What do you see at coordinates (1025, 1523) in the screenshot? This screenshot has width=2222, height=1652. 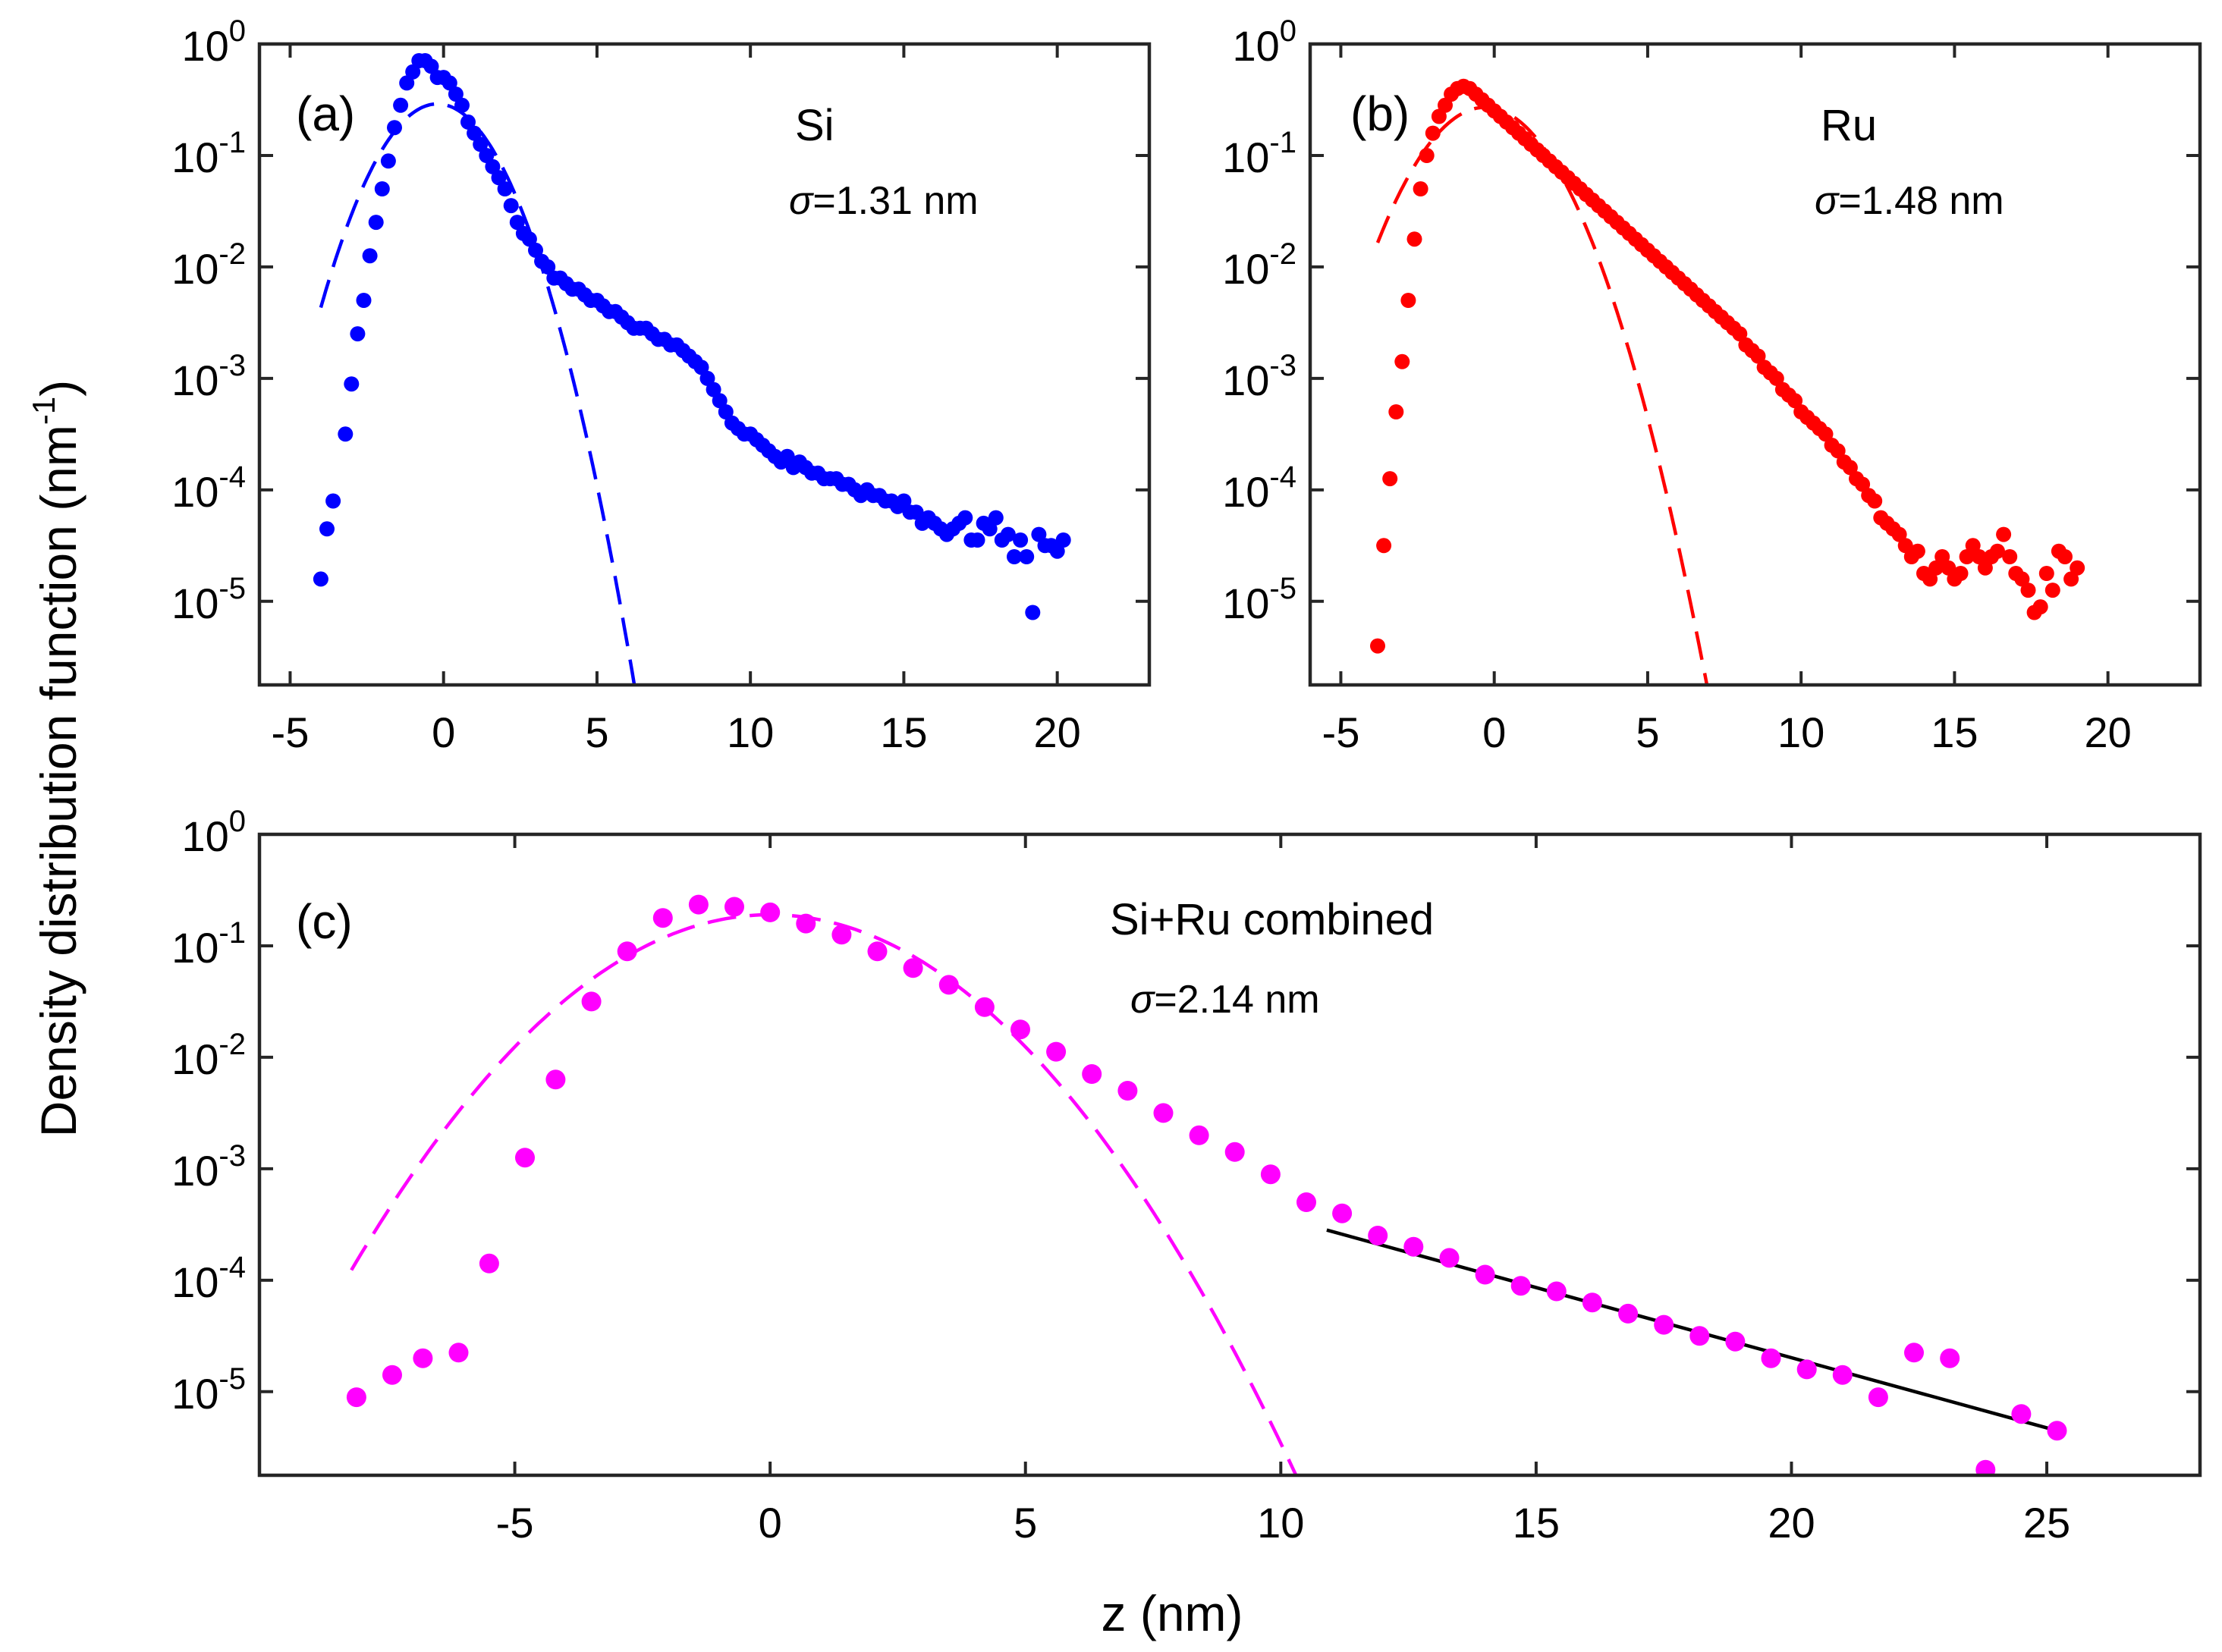 I see `panel-c-xtick-label: 5` at bounding box center [1025, 1523].